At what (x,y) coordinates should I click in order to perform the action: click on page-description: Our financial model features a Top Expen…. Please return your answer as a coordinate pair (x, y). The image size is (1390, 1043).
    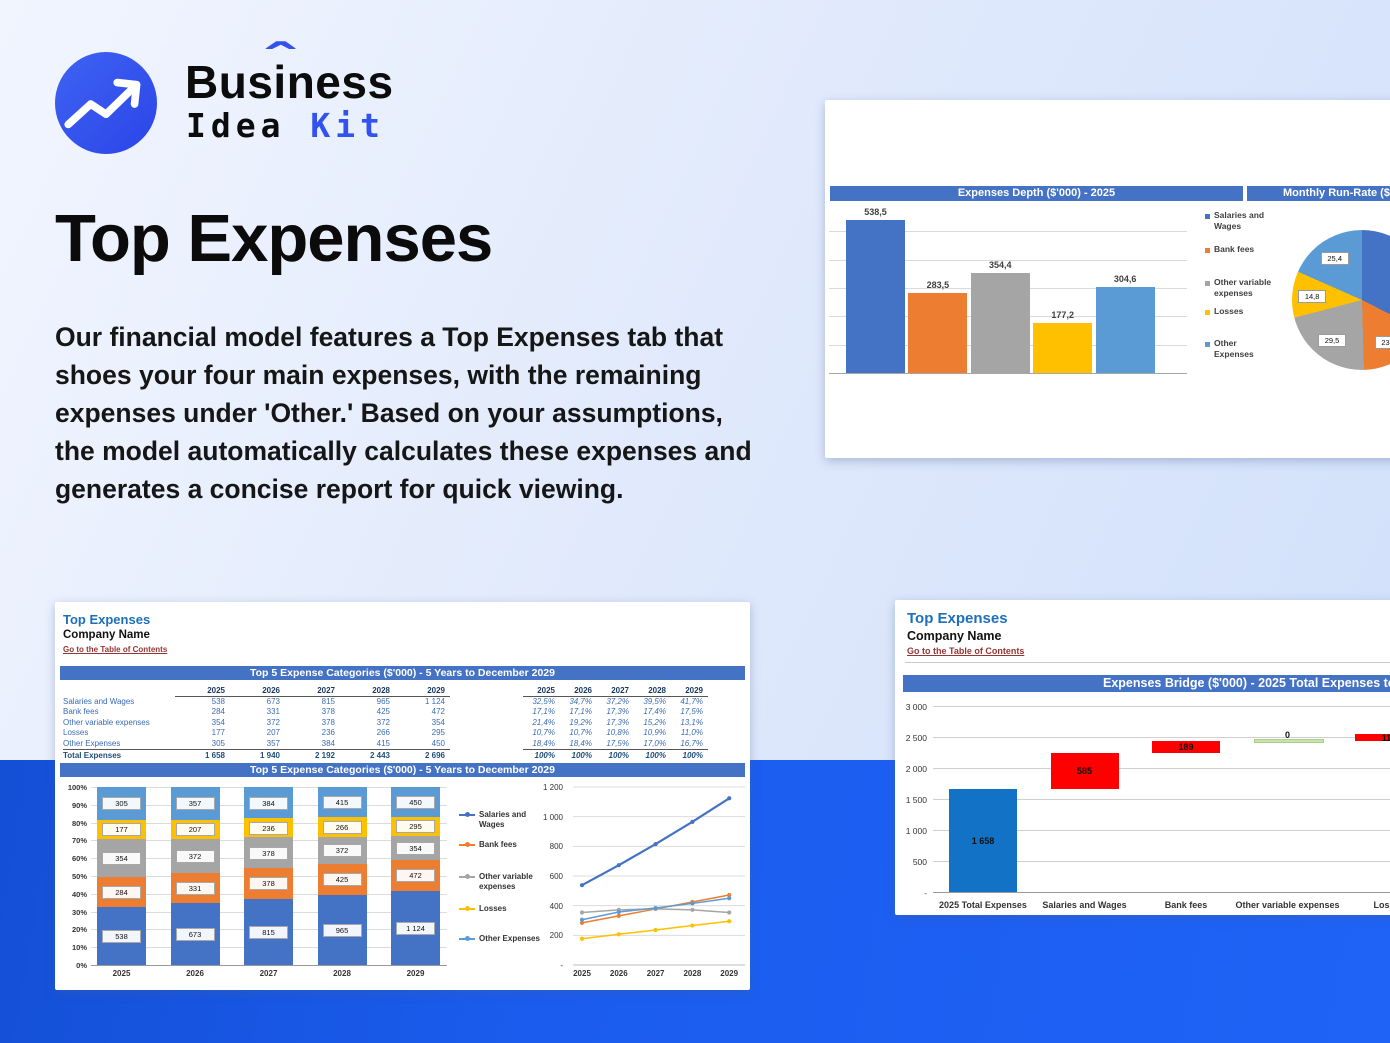
    Looking at the image, I should click on (403, 413).